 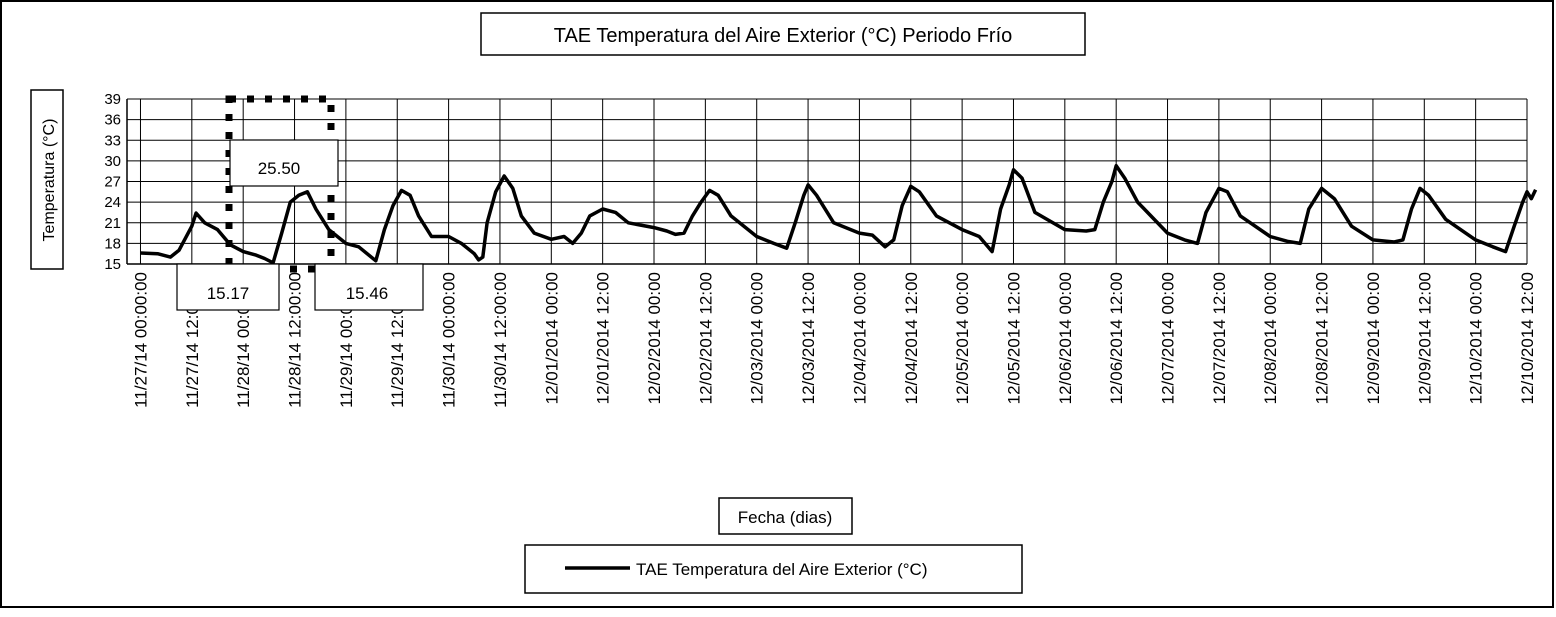 What do you see at coordinates (112, 243) in the screenshot?
I see `y-tick-label: 18` at bounding box center [112, 243].